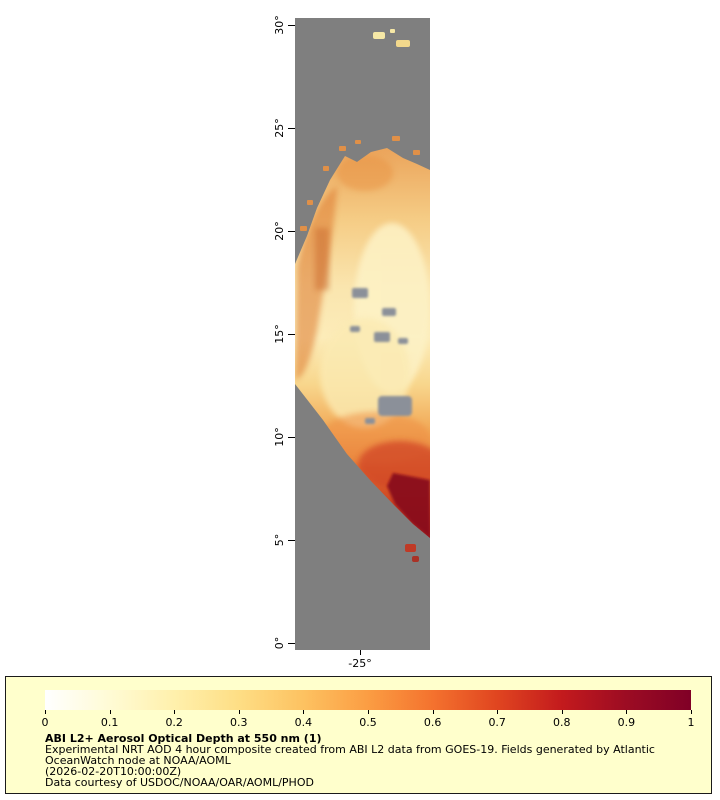 This screenshot has height=800, width=720. I want to click on colorbar-tick-marks, so click(368, 712).